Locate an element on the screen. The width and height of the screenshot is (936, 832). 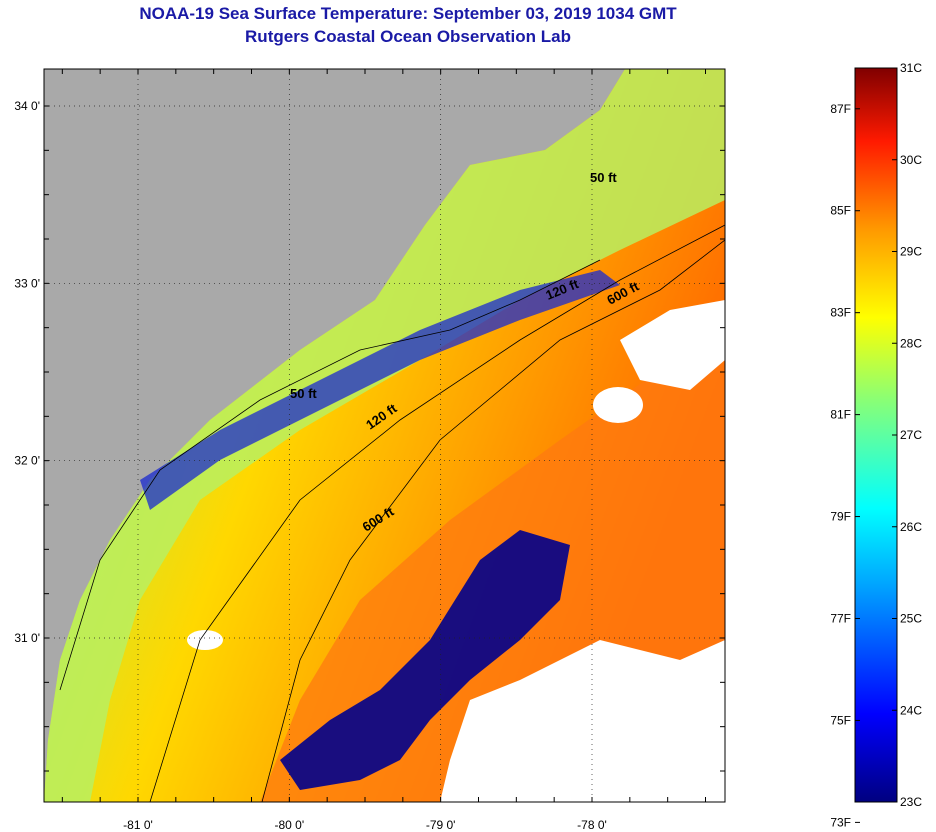
cloud-area is located at coordinates (582, 721).